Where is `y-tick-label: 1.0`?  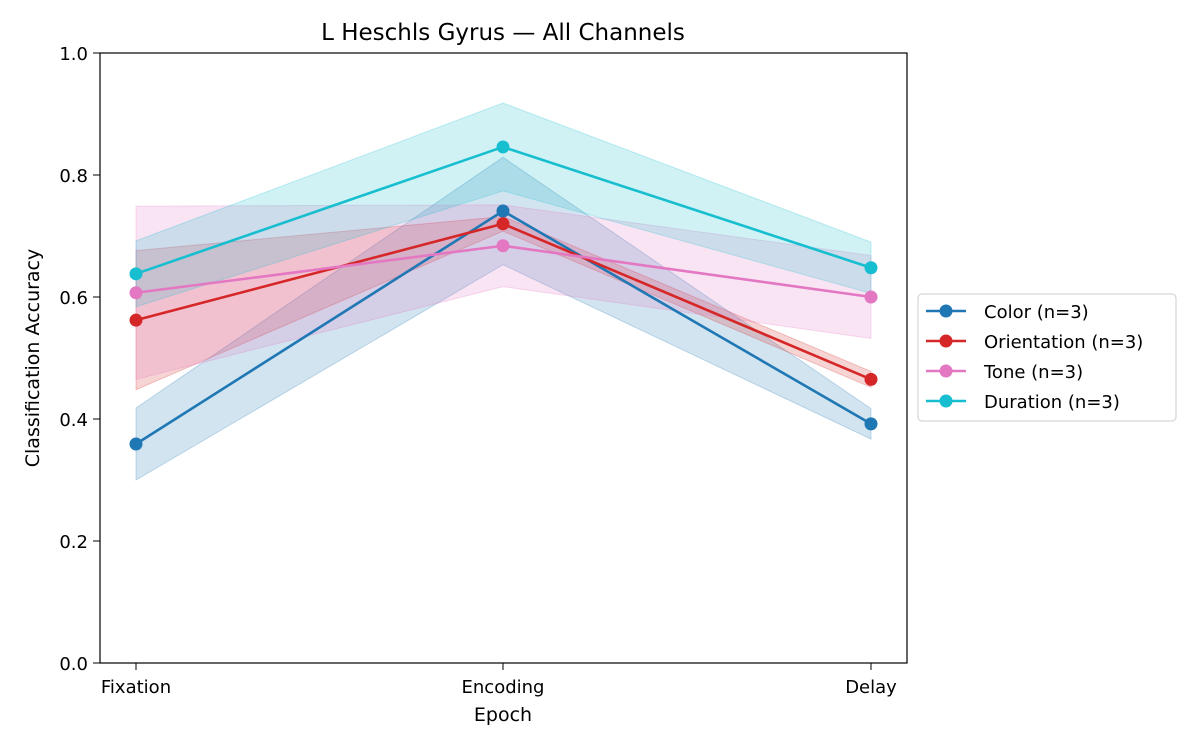
y-tick-label: 1.0 is located at coordinates (73, 54).